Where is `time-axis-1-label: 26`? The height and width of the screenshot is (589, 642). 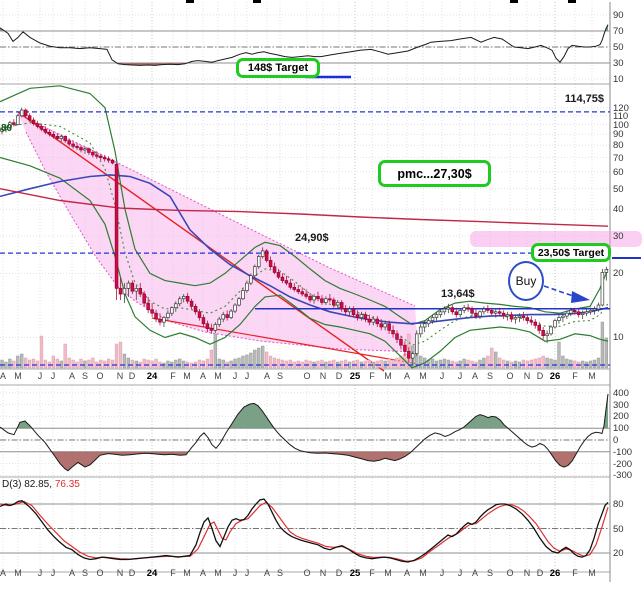
time-axis-1-label: 26 is located at coordinates (555, 376).